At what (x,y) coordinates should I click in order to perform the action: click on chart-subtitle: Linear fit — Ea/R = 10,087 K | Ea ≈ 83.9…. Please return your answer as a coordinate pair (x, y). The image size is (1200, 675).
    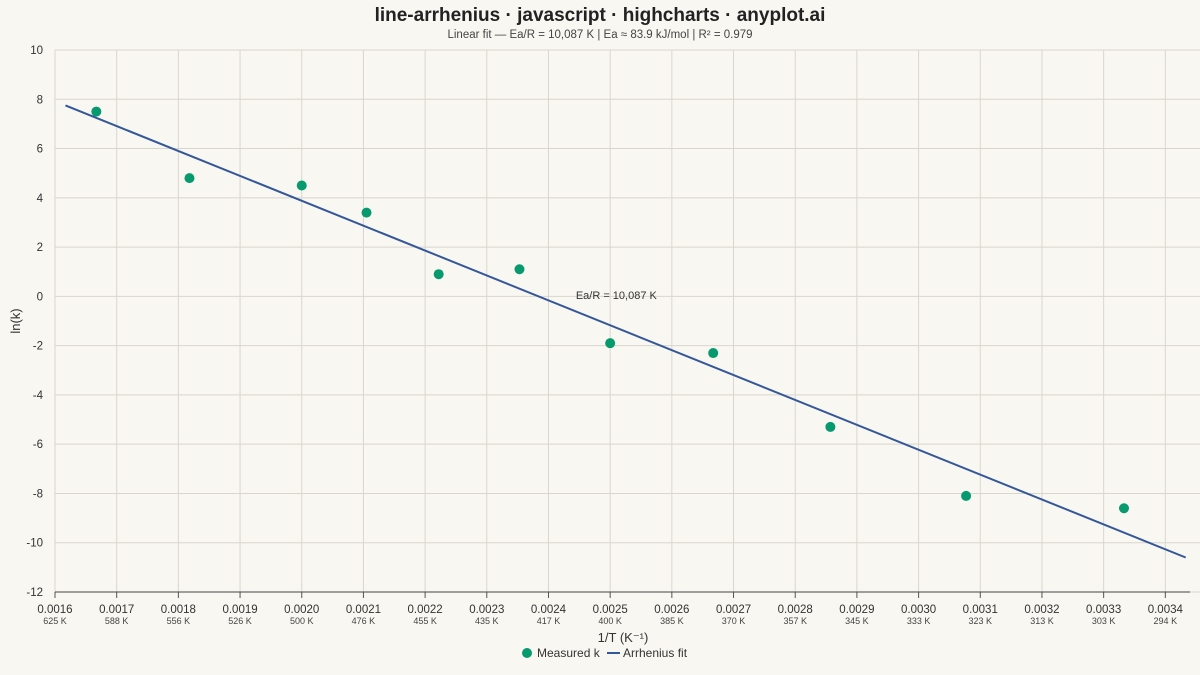
    Looking at the image, I should click on (599, 35).